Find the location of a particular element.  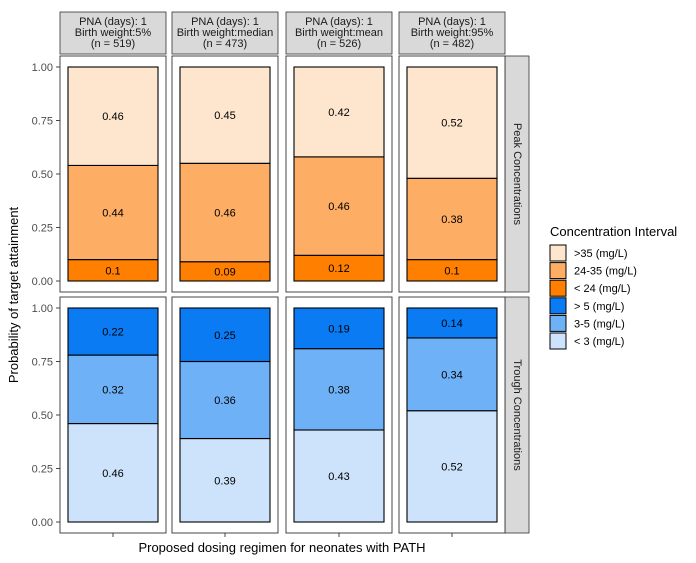

data-label: 0.42 is located at coordinates (338, 113).